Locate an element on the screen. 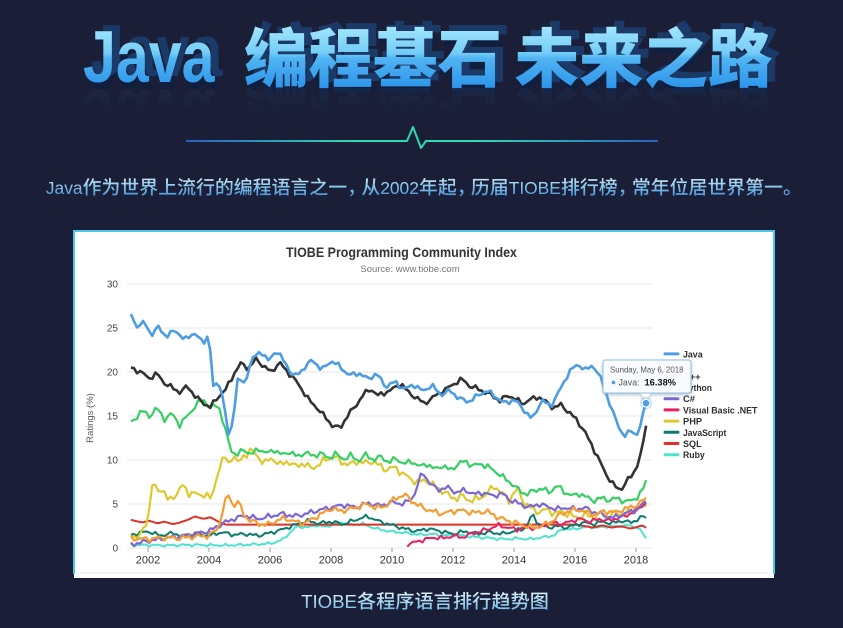 Image resolution: width=843 pixels, height=628 pixels. svg-text: Python is located at coordinates (697, 388).